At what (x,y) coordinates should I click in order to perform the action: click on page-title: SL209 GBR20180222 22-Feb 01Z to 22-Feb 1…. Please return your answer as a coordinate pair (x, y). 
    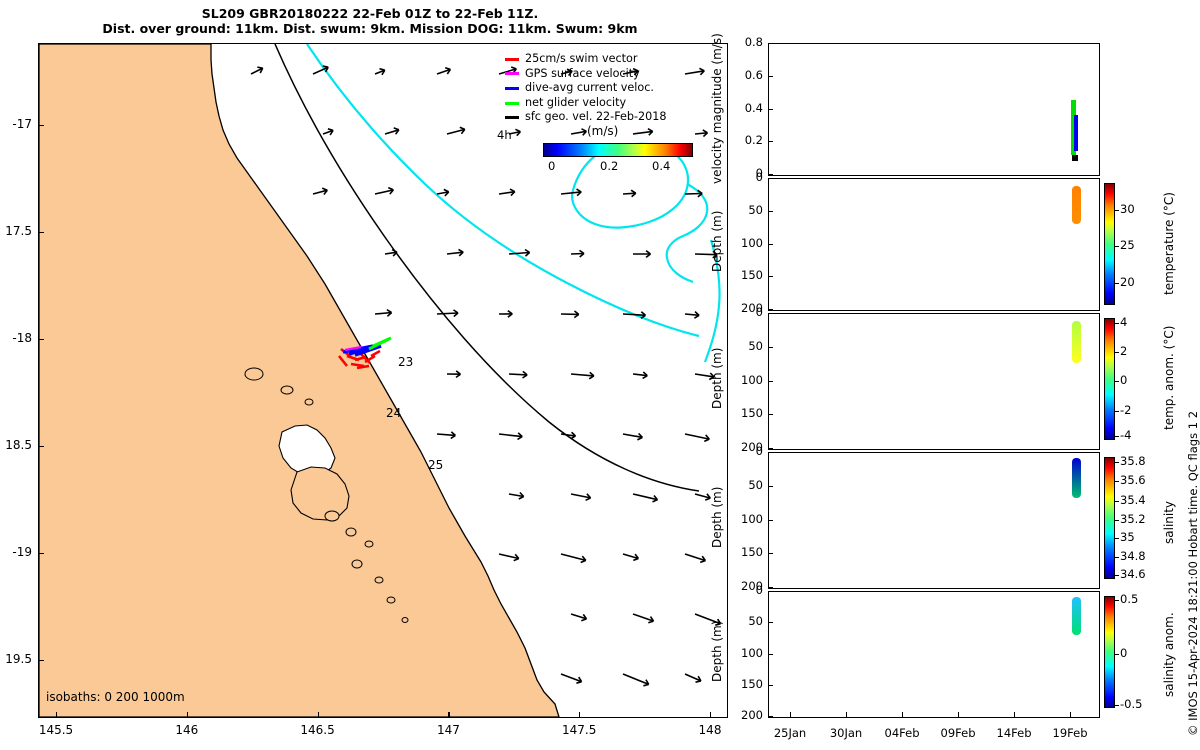
    Looking at the image, I should click on (370, 21).